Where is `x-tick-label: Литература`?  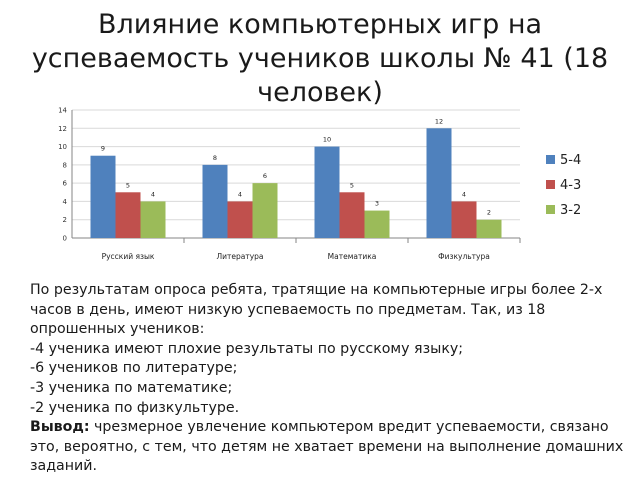 x-tick-label: Литература is located at coordinates (239, 256).